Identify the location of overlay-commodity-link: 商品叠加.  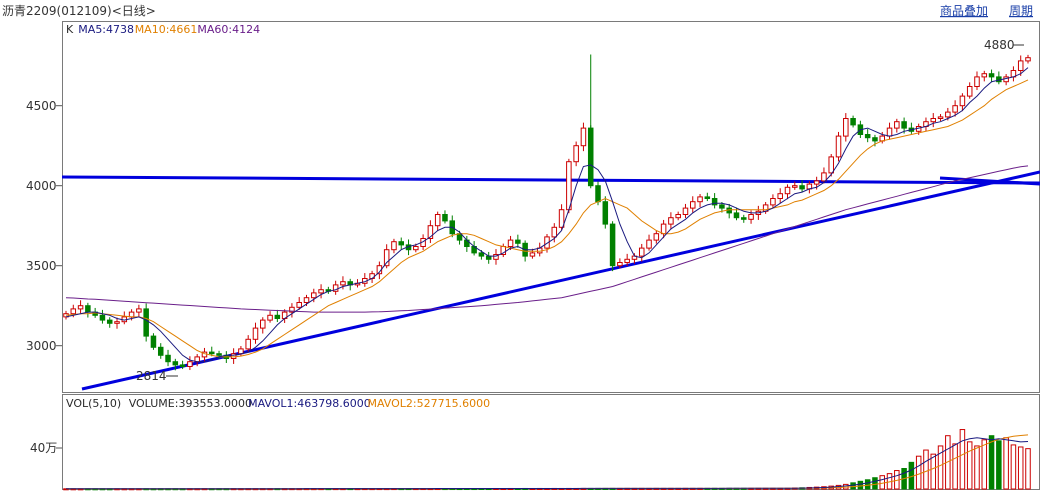
(964, 10).